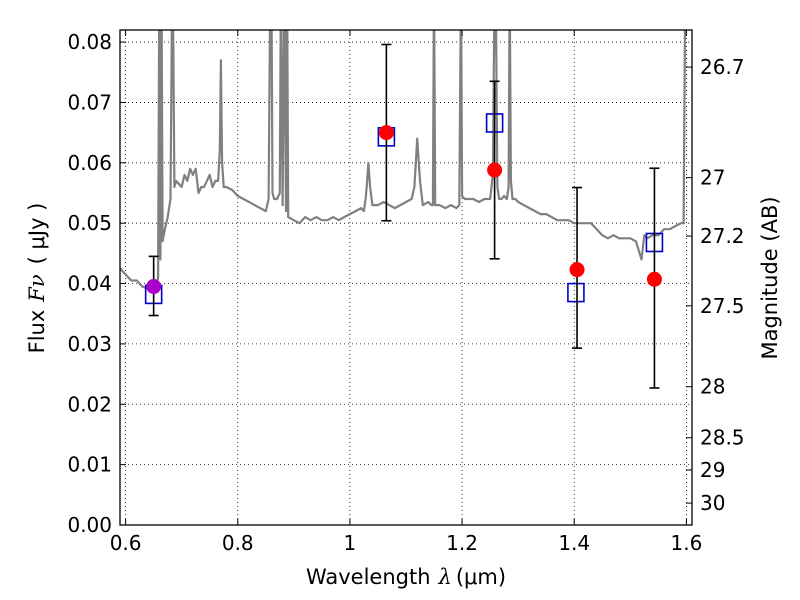  What do you see at coordinates (350, 543) in the screenshot?
I see `x-tick-label: 1` at bounding box center [350, 543].